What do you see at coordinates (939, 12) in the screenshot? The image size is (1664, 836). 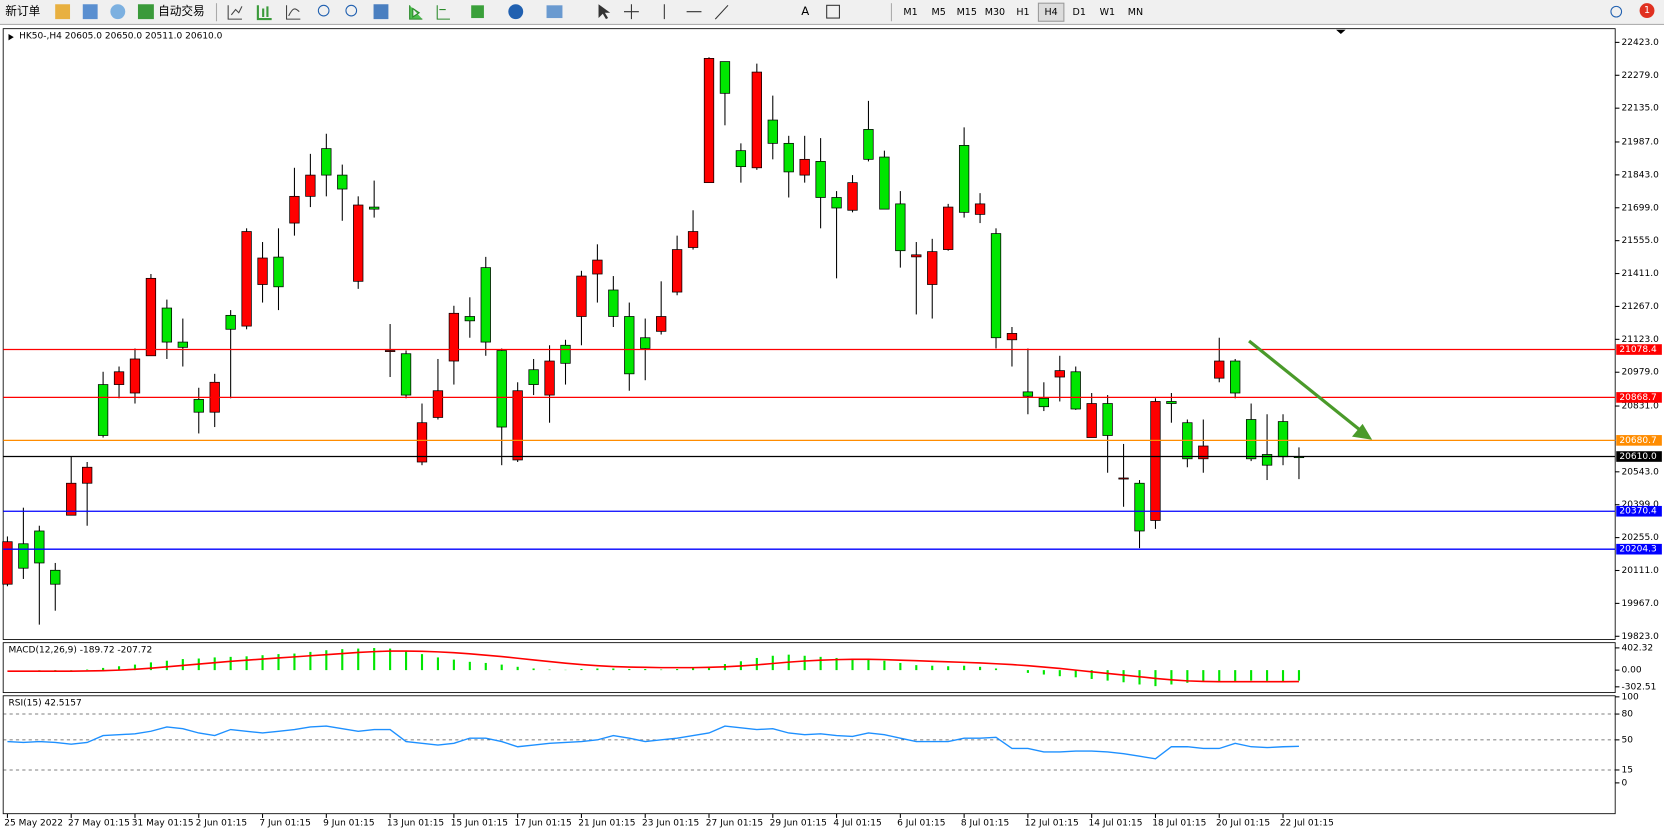 I see `timeframe-button: M5` at bounding box center [939, 12].